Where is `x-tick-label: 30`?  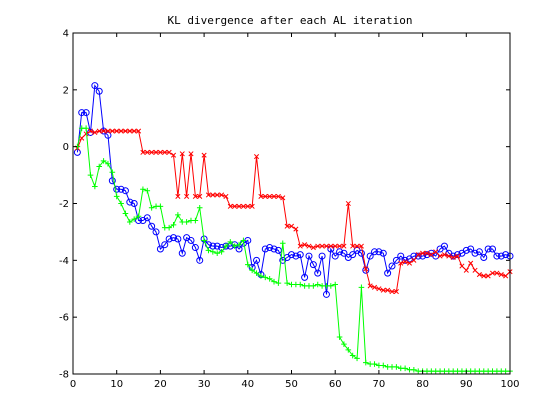 x-tick-label: 30 is located at coordinates (204, 384).